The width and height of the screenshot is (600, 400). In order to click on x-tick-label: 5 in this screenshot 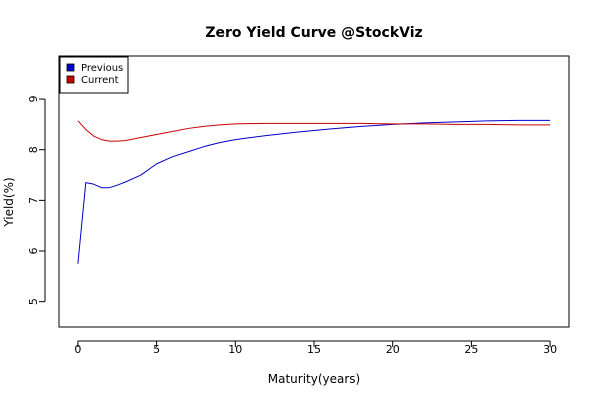, I will do `click(156, 349)`.